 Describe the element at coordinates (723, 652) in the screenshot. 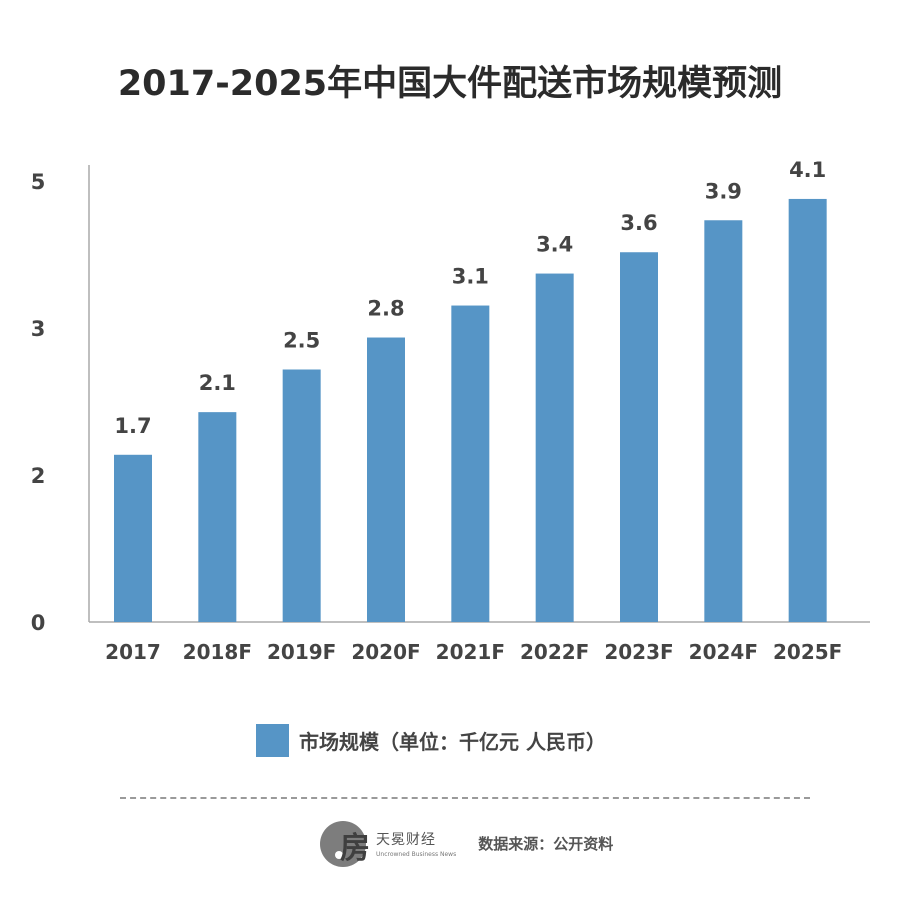

I see `x-tick-label: 2024F` at that location.